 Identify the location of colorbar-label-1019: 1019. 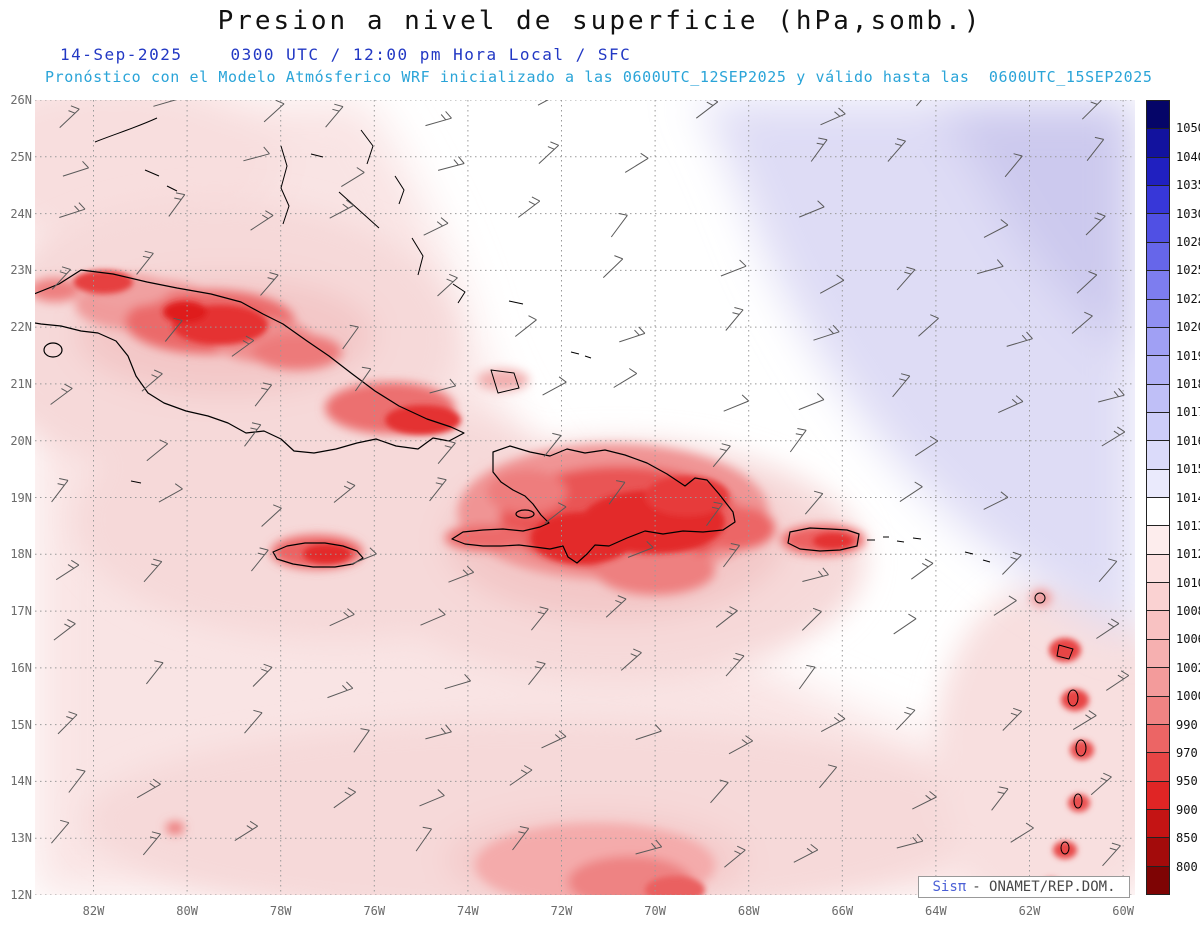
(1188, 355).